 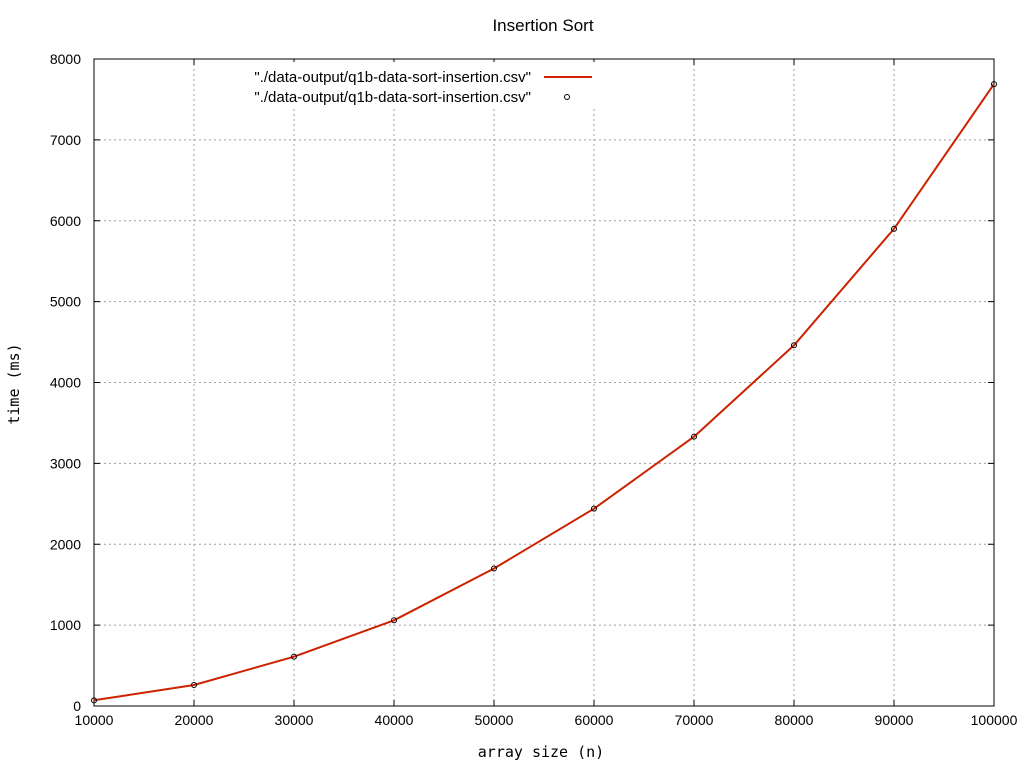 I want to click on legend-box, so click(x=414, y=84).